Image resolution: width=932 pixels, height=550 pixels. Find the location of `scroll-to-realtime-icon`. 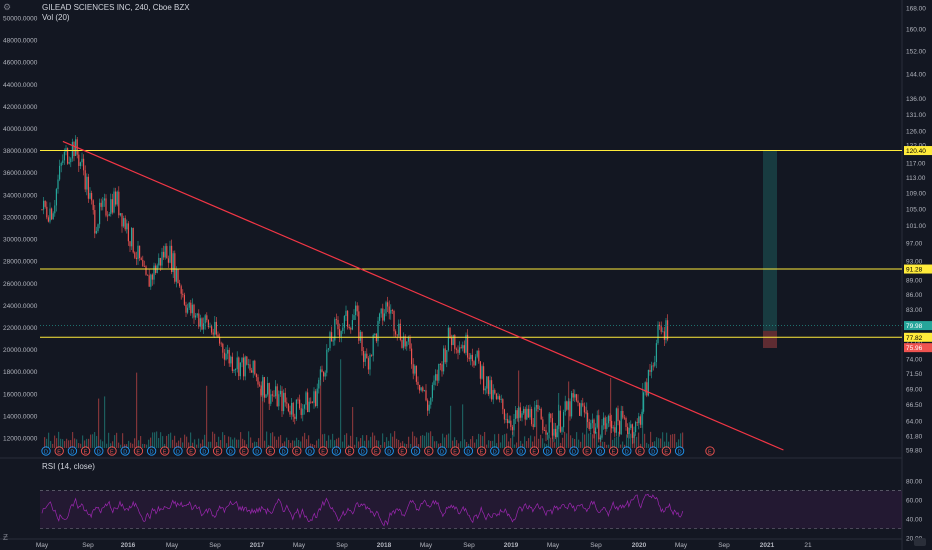

scroll-to-realtime-icon is located at coordinates (920, 542).